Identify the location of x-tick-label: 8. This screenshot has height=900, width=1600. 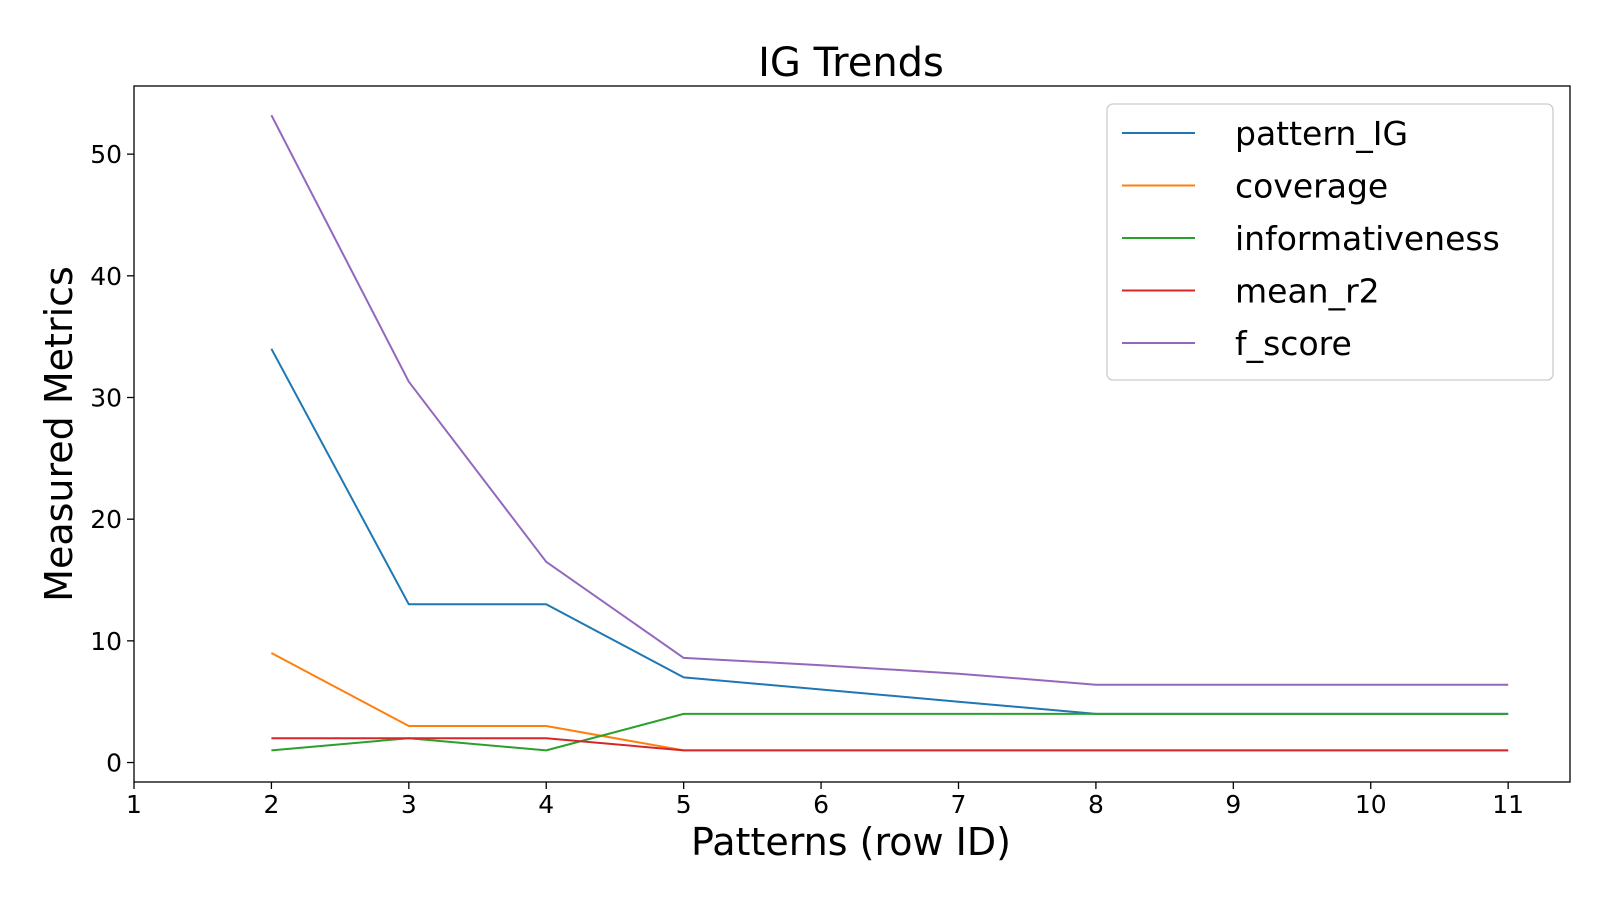
(1096, 804).